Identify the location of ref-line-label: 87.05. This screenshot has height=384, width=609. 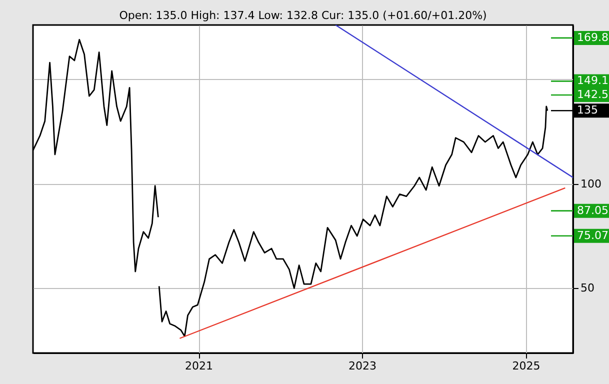
(592, 210).